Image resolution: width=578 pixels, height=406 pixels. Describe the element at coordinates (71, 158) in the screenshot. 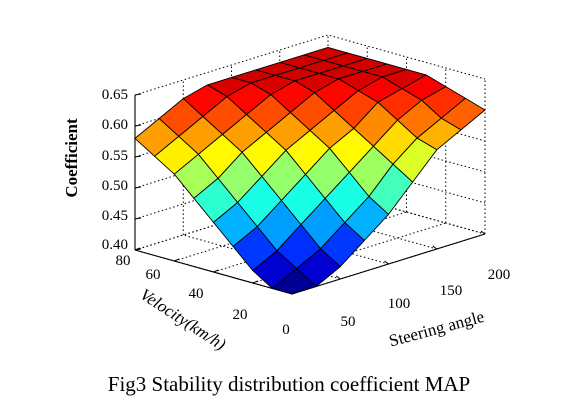

I see `z-axis-label: Coefficient` at that location.